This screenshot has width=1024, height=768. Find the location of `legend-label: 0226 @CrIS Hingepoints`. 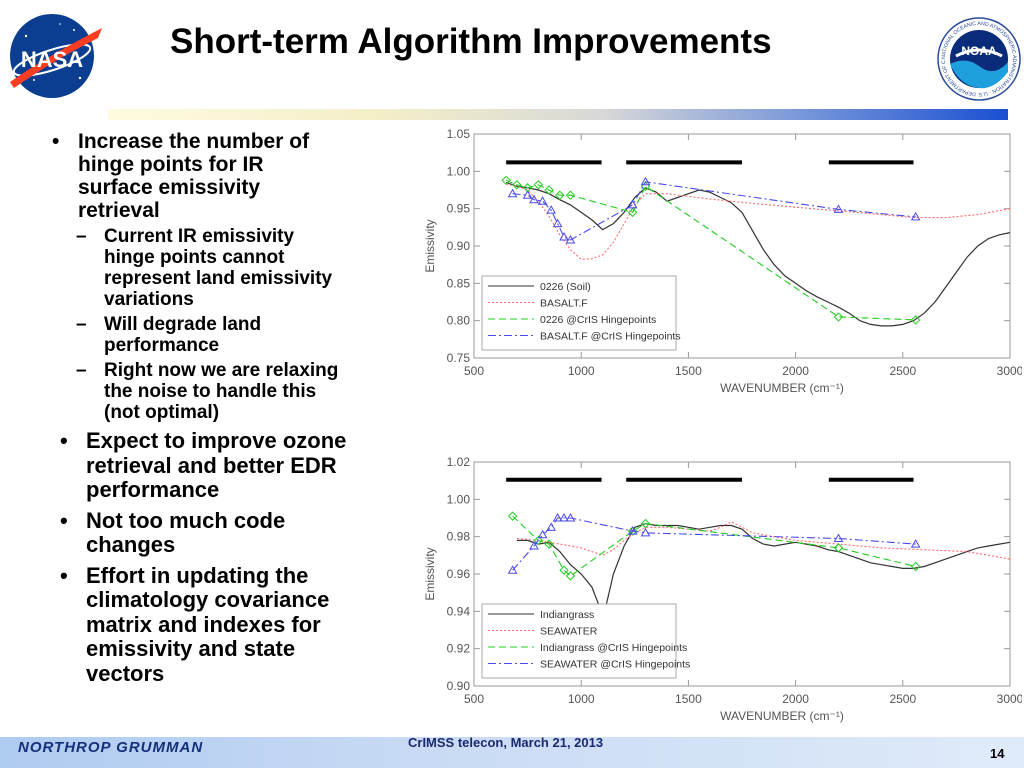

legend-label: 0226 @CrIS Hingepoints is located at coordinates (598, 320).